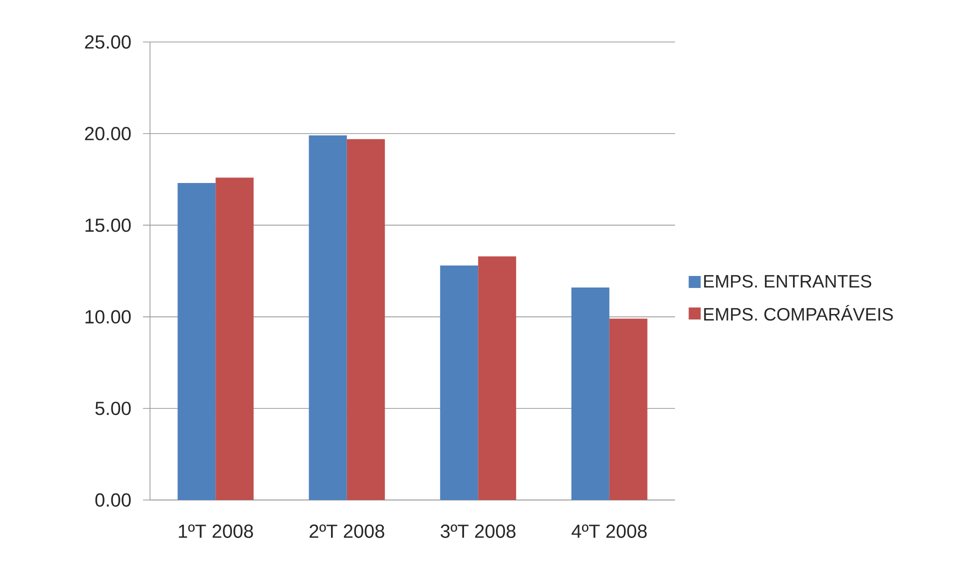 The width and height of the screenshot is (963, 584). What do you see at coordinates (113, 500) in the screenshot?
I see `y-tick-label: 0.00` at bounding box center [113, 500].